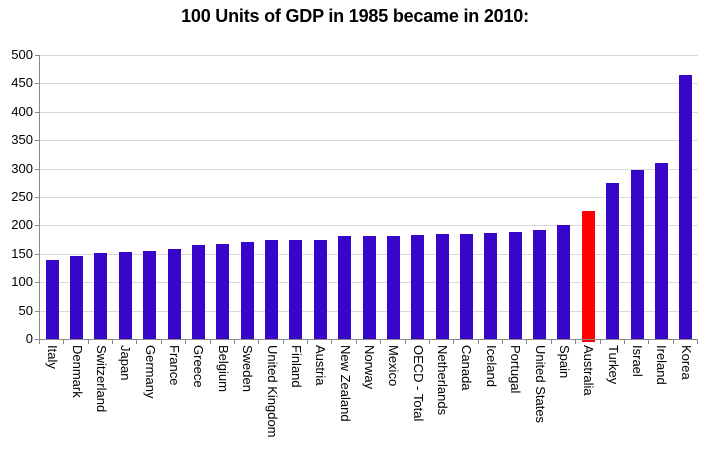 This screenshot has width=710, height=466. What do you see at coordinates (247, 290) in the screenshot?
I see `bar-sweden` at bounding box center [247, 290].